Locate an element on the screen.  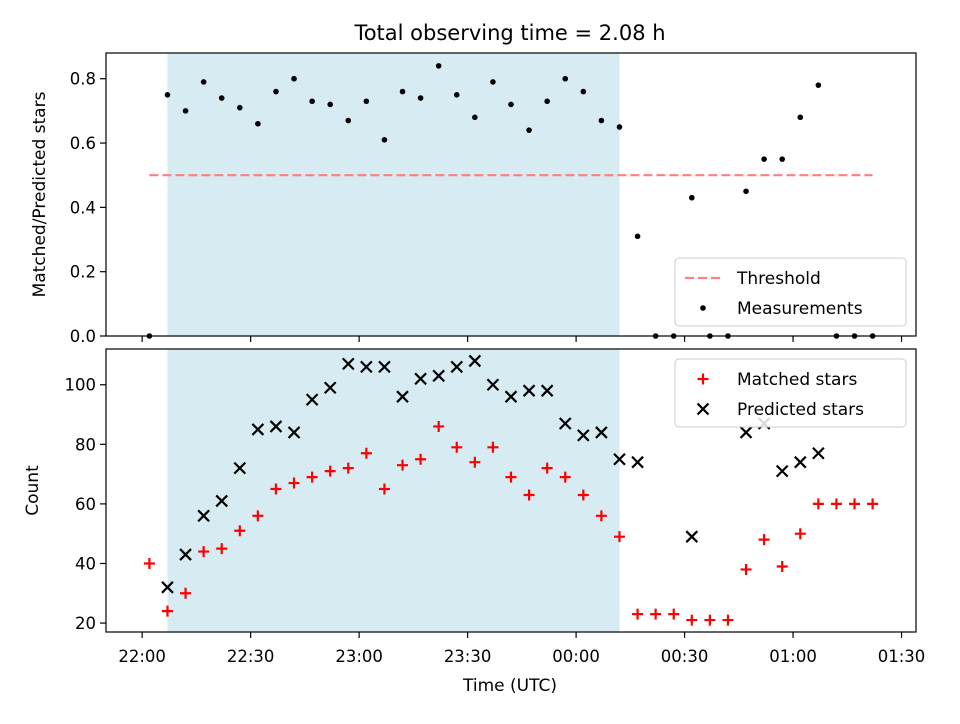
bottom-y-axis: 20 40 60 80 100 is located at coordinates (85, 504).